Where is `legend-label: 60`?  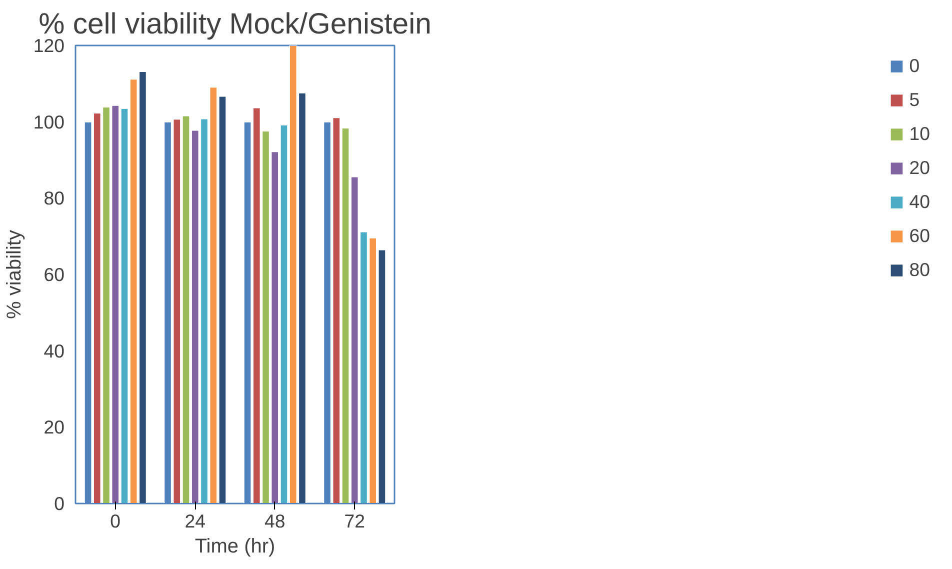
legend-label: 60 is located at coordinates (919, 236).